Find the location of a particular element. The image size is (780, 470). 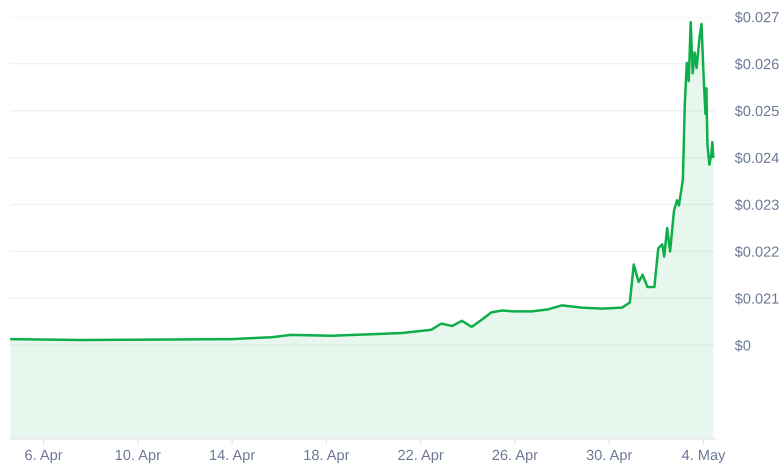

y-tick-label: $0 is located at coordinates (742, 346).